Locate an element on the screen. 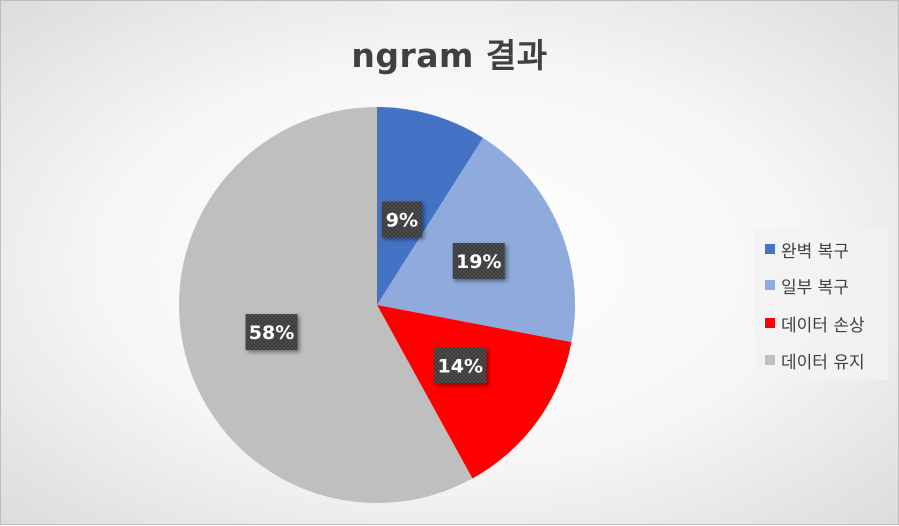 The height and width of the screenshot is (526, 899). legend-item: 데이터 유지 is located at coordinates (815, 361).